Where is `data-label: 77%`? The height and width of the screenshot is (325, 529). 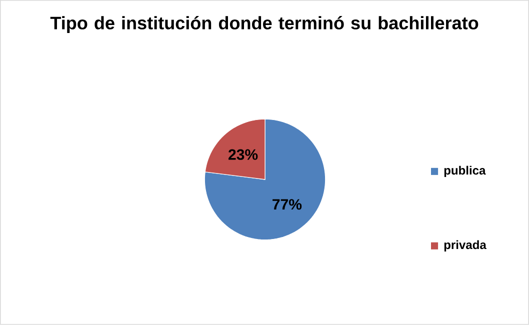
data-label: 77% is located at coordinates (287, 204).